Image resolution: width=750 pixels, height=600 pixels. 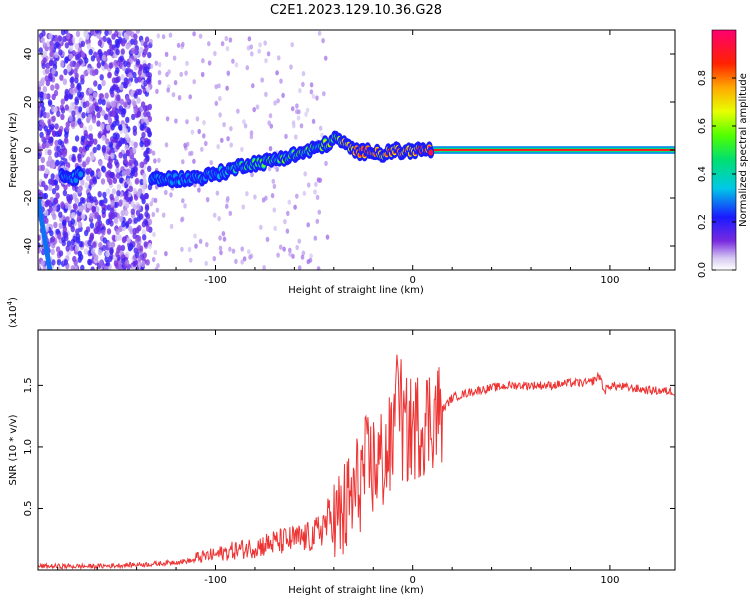 I want to click on x-tick-label: 0, so click(x=413, y=280).